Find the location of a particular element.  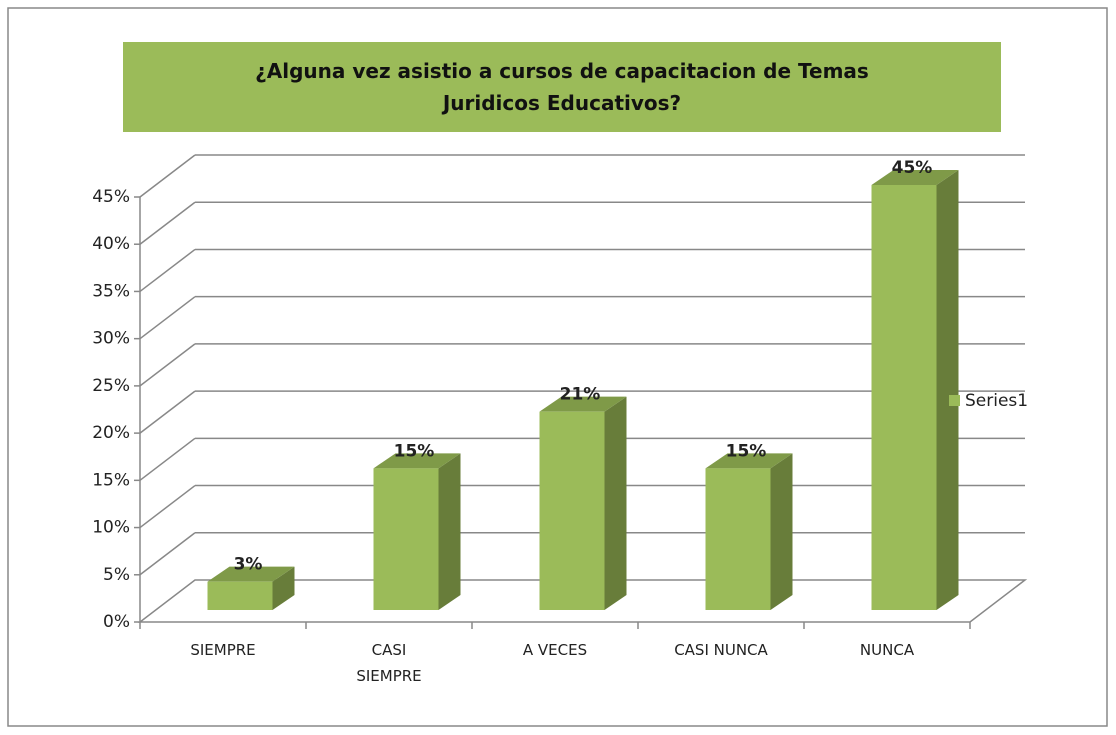

y-tick-label: 35% is located at coordinates (111, 291).